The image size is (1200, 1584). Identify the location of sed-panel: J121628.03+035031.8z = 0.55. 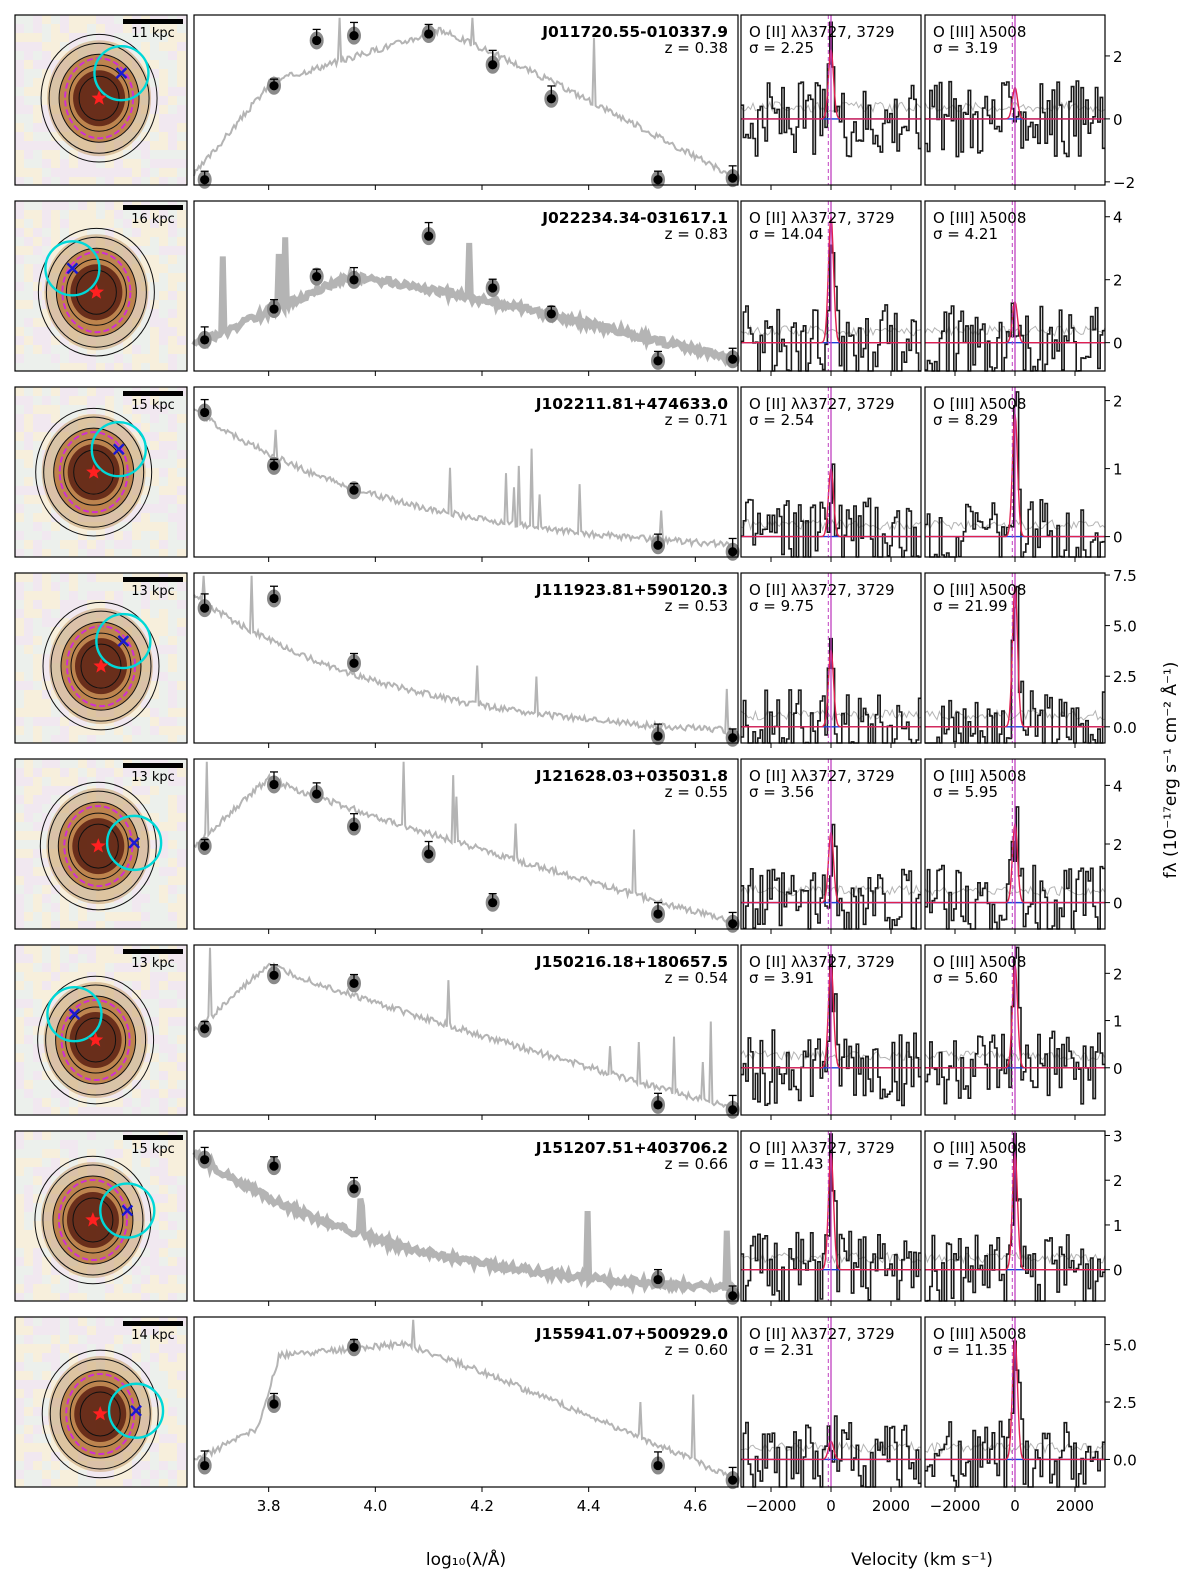
(466, 846).